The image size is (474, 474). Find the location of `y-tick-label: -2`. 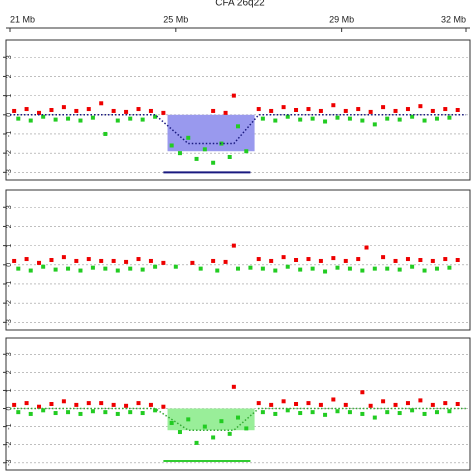

y-tick-label: -2 is located at coordinates (9, 444).